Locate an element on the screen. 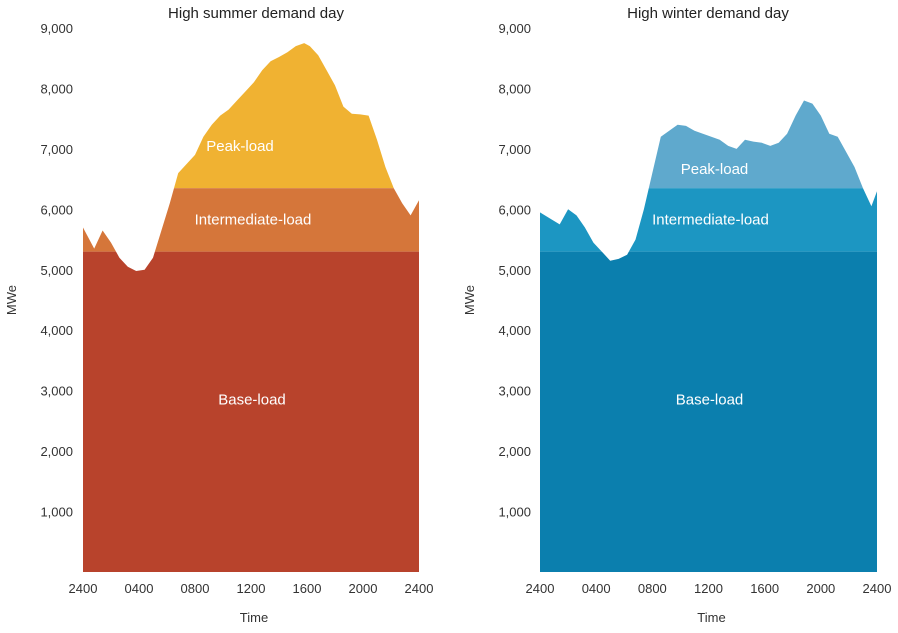 The height and width of the screenshot is (633, 898). chart-title: High summer demand day is located at coordinates (256, 13).